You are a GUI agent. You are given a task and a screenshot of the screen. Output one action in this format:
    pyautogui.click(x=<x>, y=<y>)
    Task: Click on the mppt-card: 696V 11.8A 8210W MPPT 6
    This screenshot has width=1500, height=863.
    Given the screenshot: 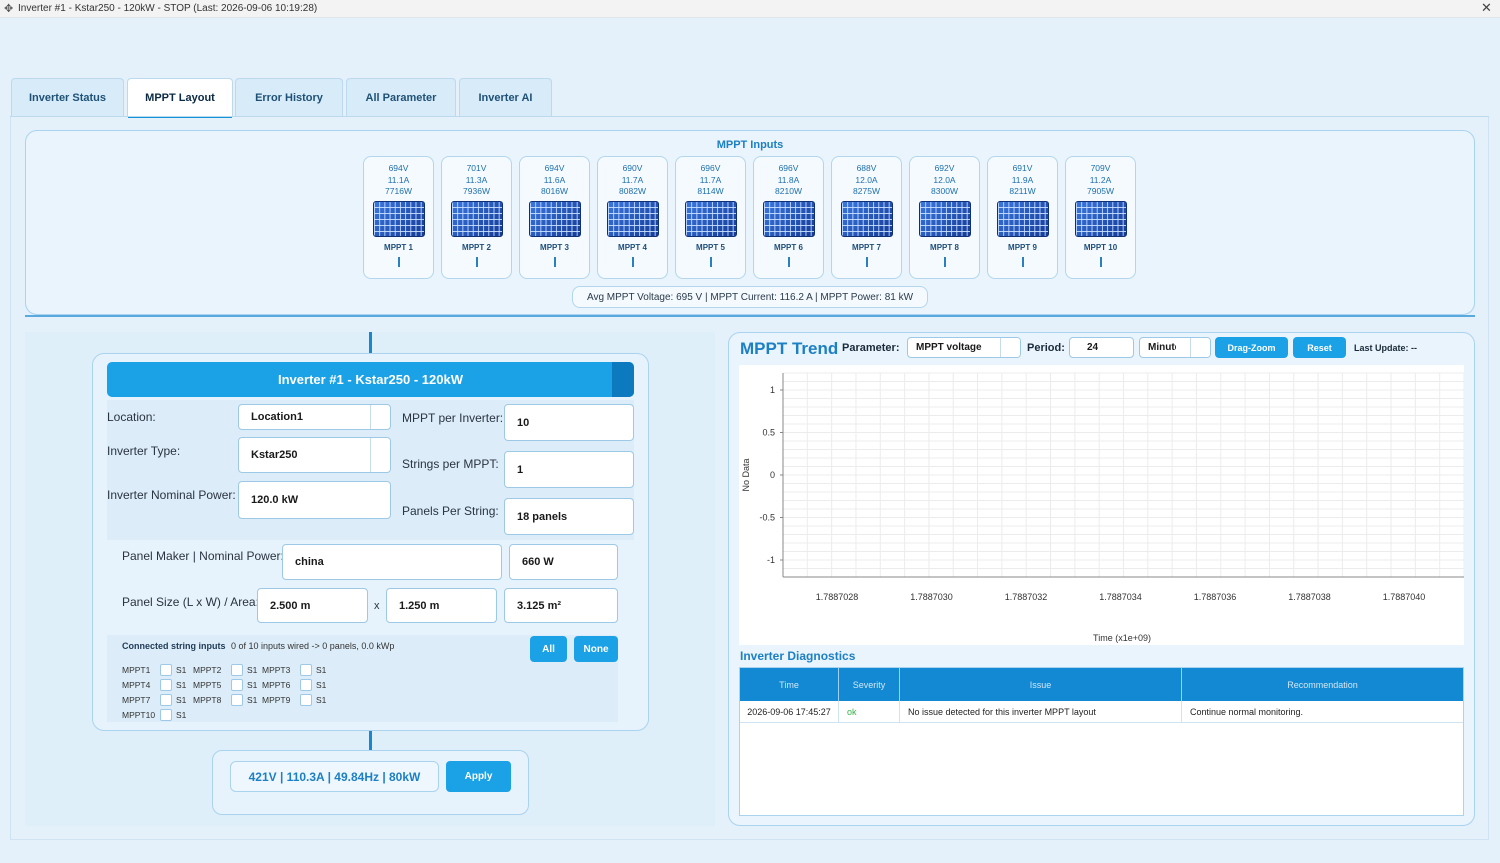 What is the action you would take?
    pyautogui.click(x=788, y=217)
    